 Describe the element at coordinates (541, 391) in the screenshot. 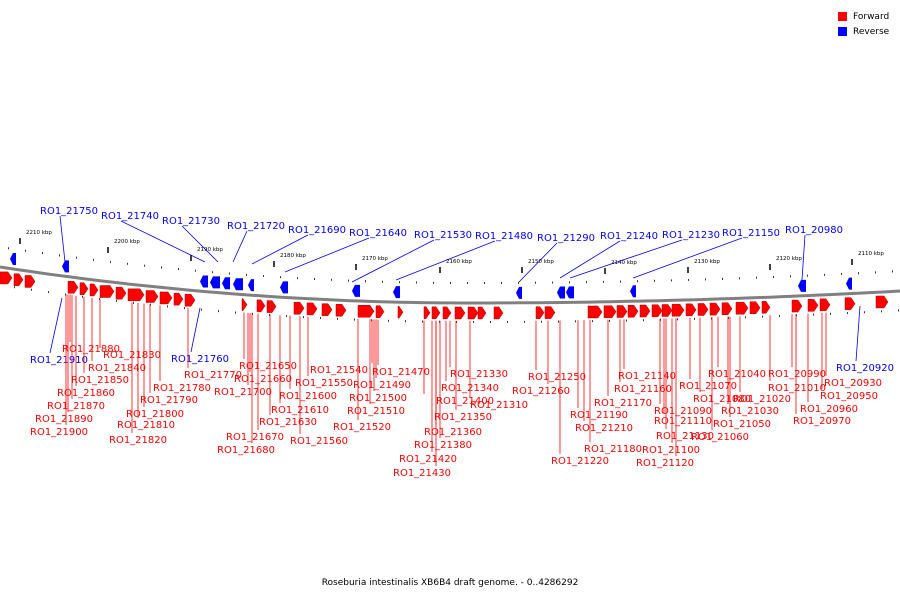

I see `forward-gene-label: RO1_21260` at that location.